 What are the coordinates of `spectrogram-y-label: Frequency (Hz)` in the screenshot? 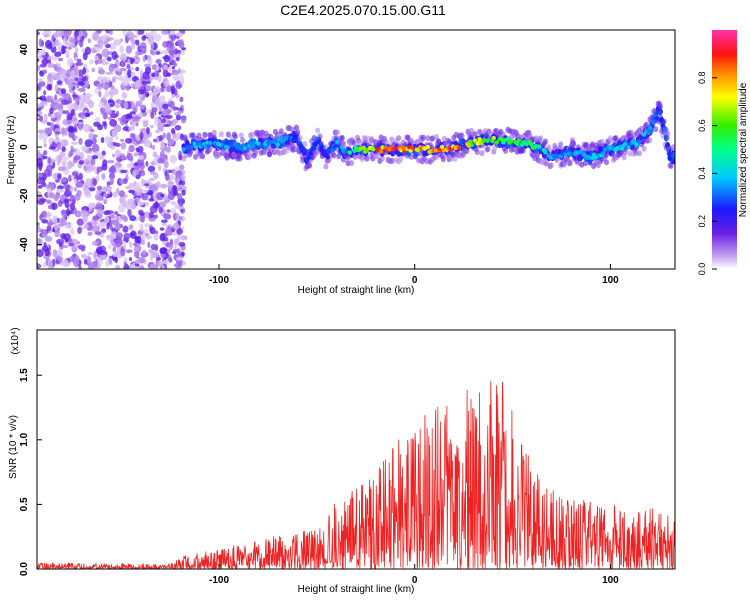 It's located at (11, 150).